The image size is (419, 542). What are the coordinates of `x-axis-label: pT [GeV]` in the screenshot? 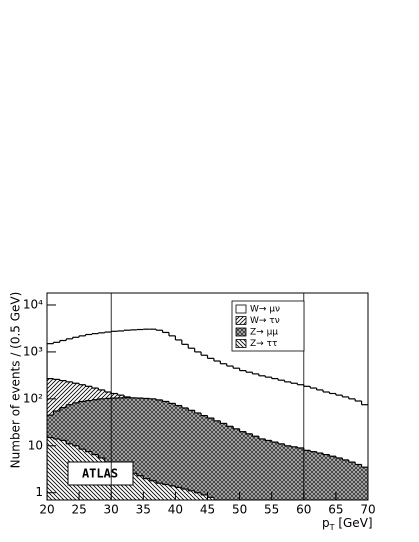 It's located at (347, 524).